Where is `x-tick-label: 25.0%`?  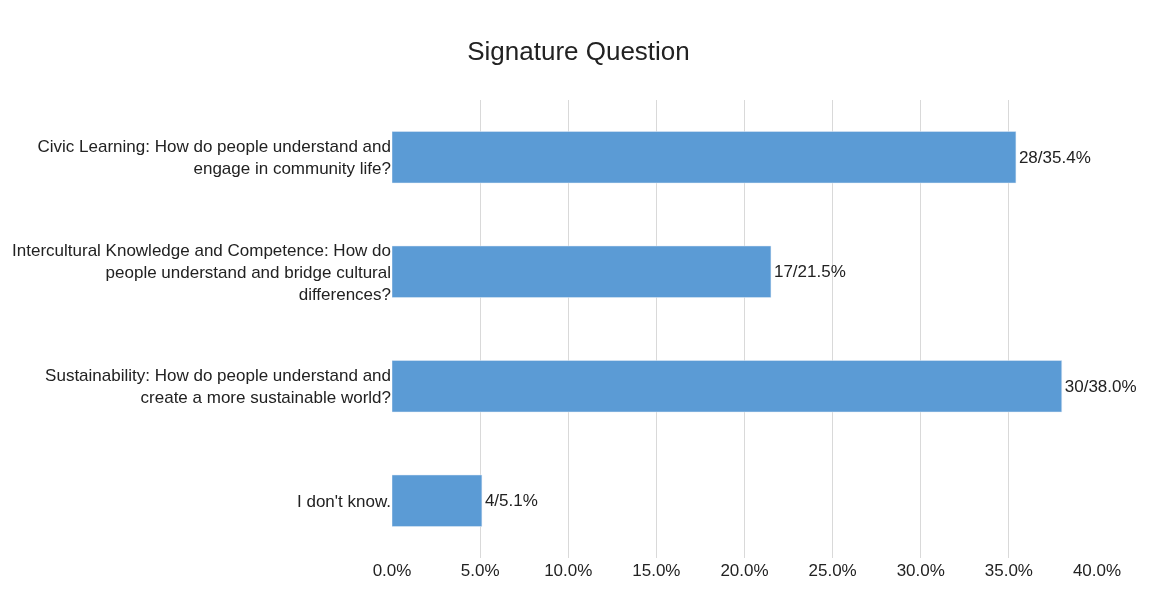
x-tick-label: 25.0% is located at coordinates (832, 570).